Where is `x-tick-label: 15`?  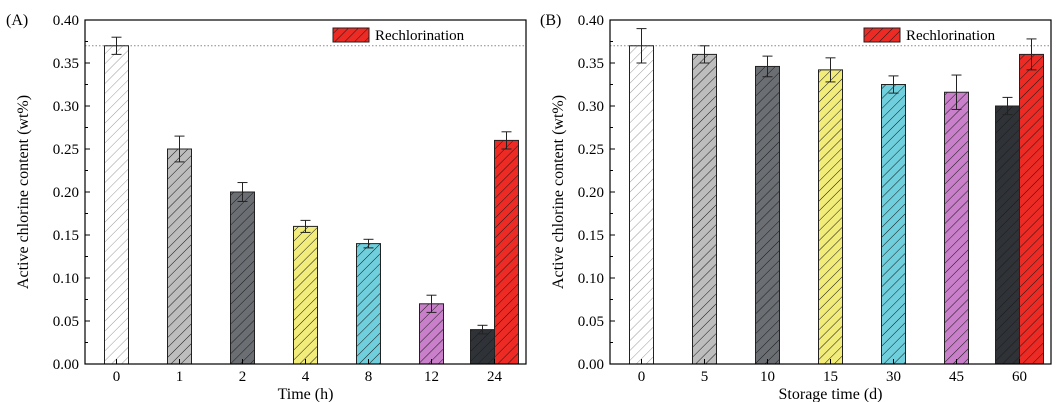
x-tick-label: 15 is located at coordinates (830, 377).